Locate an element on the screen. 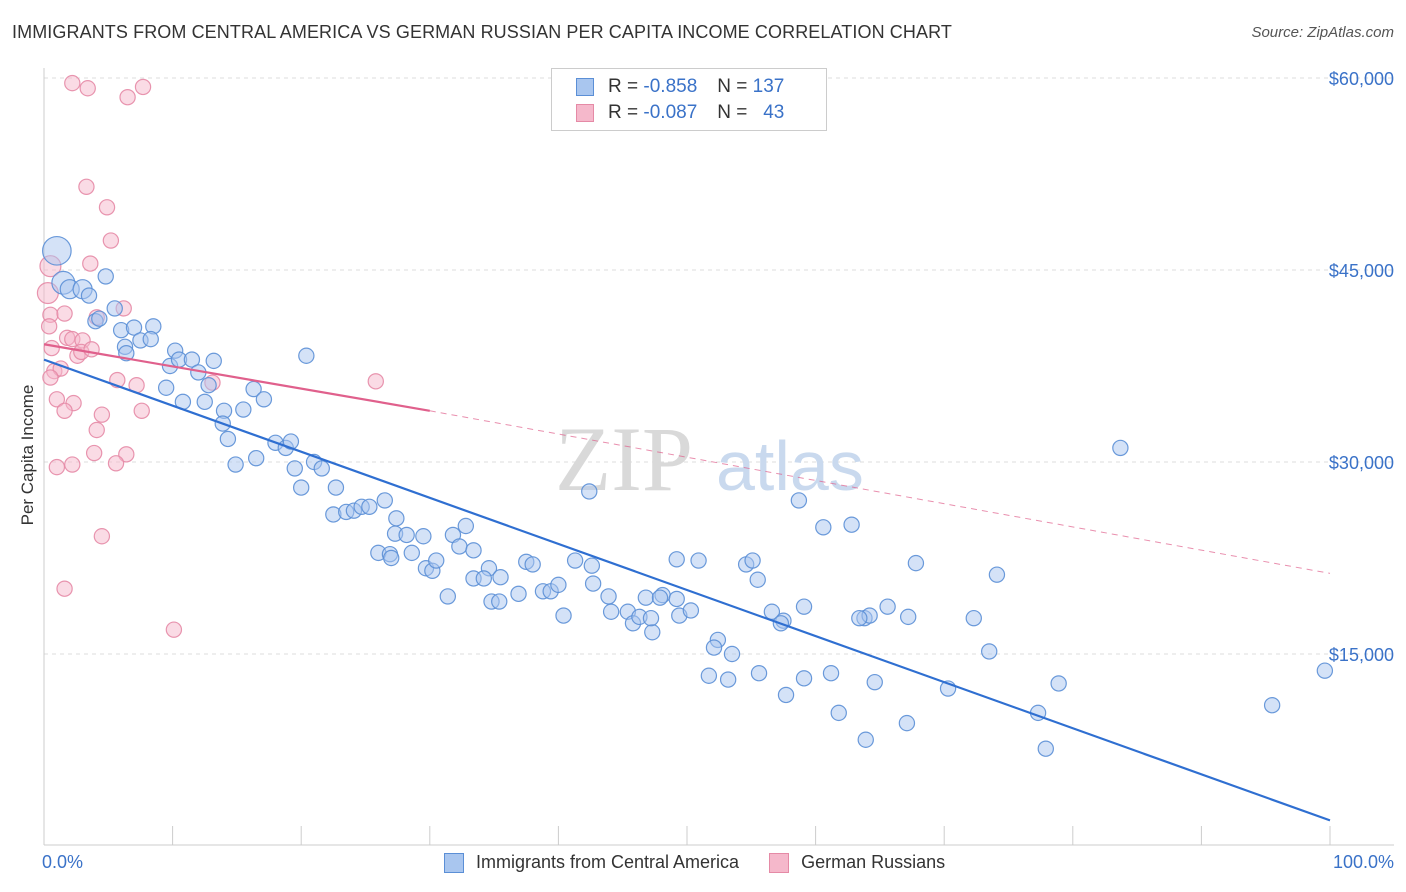 This screenshot has height=892, width=1406. legend-swatch-pink is located at coordinates (585, 113).